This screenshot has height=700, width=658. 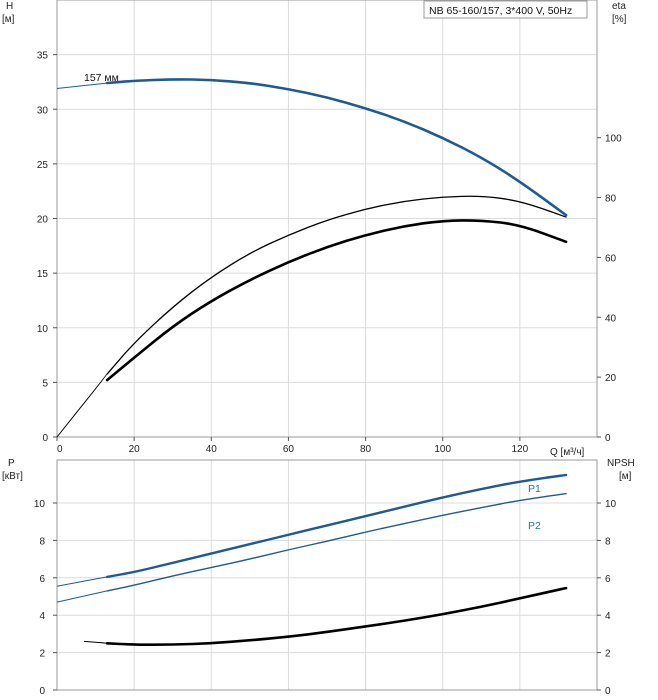 What do you see at coordinates (500, 11) in the screenshot?
I see `chart-title: NB 65-160/157, 3*400 V, 50Hz` at bounding box center [500, 11].